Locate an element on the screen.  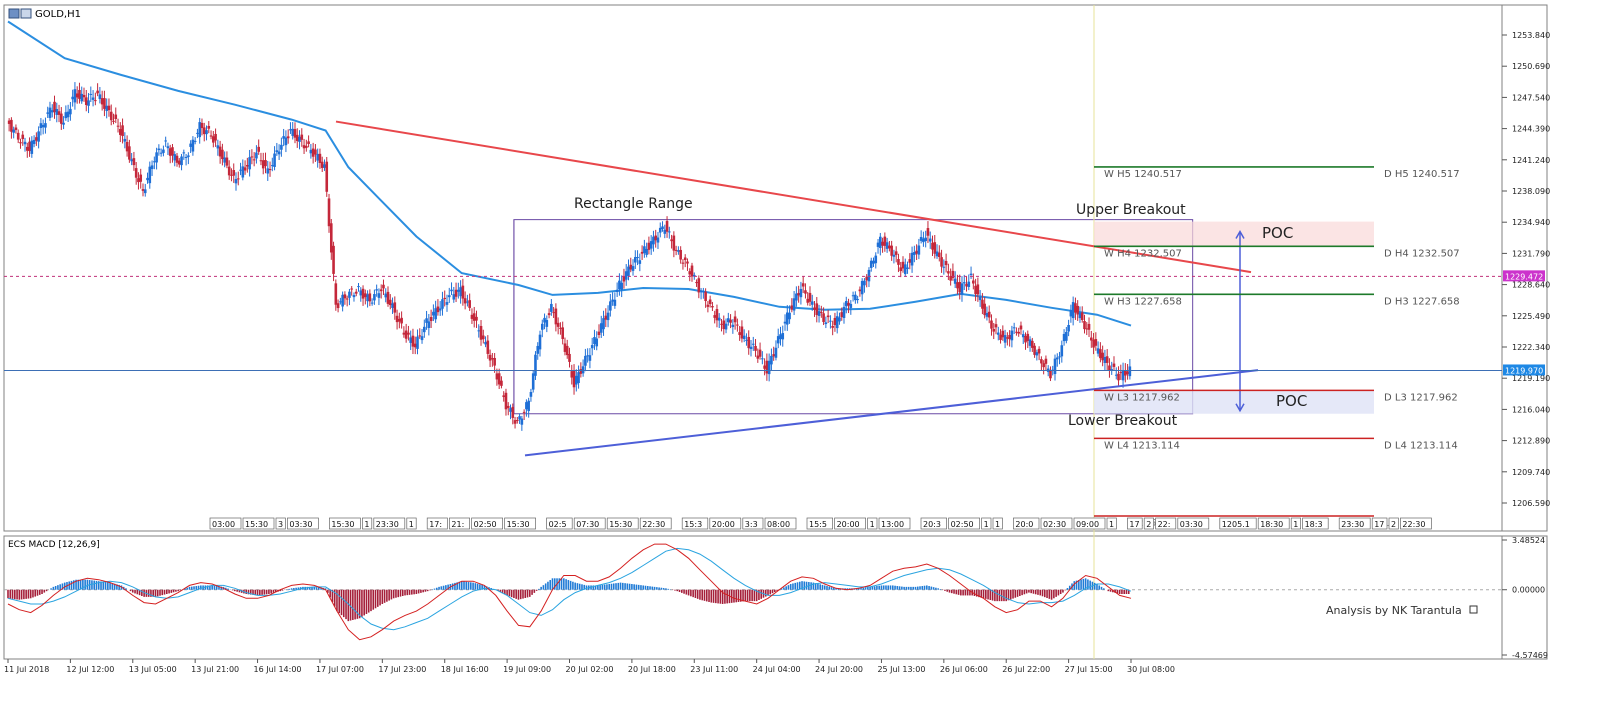
chart-window-icon is located at coordinates (14, 13).